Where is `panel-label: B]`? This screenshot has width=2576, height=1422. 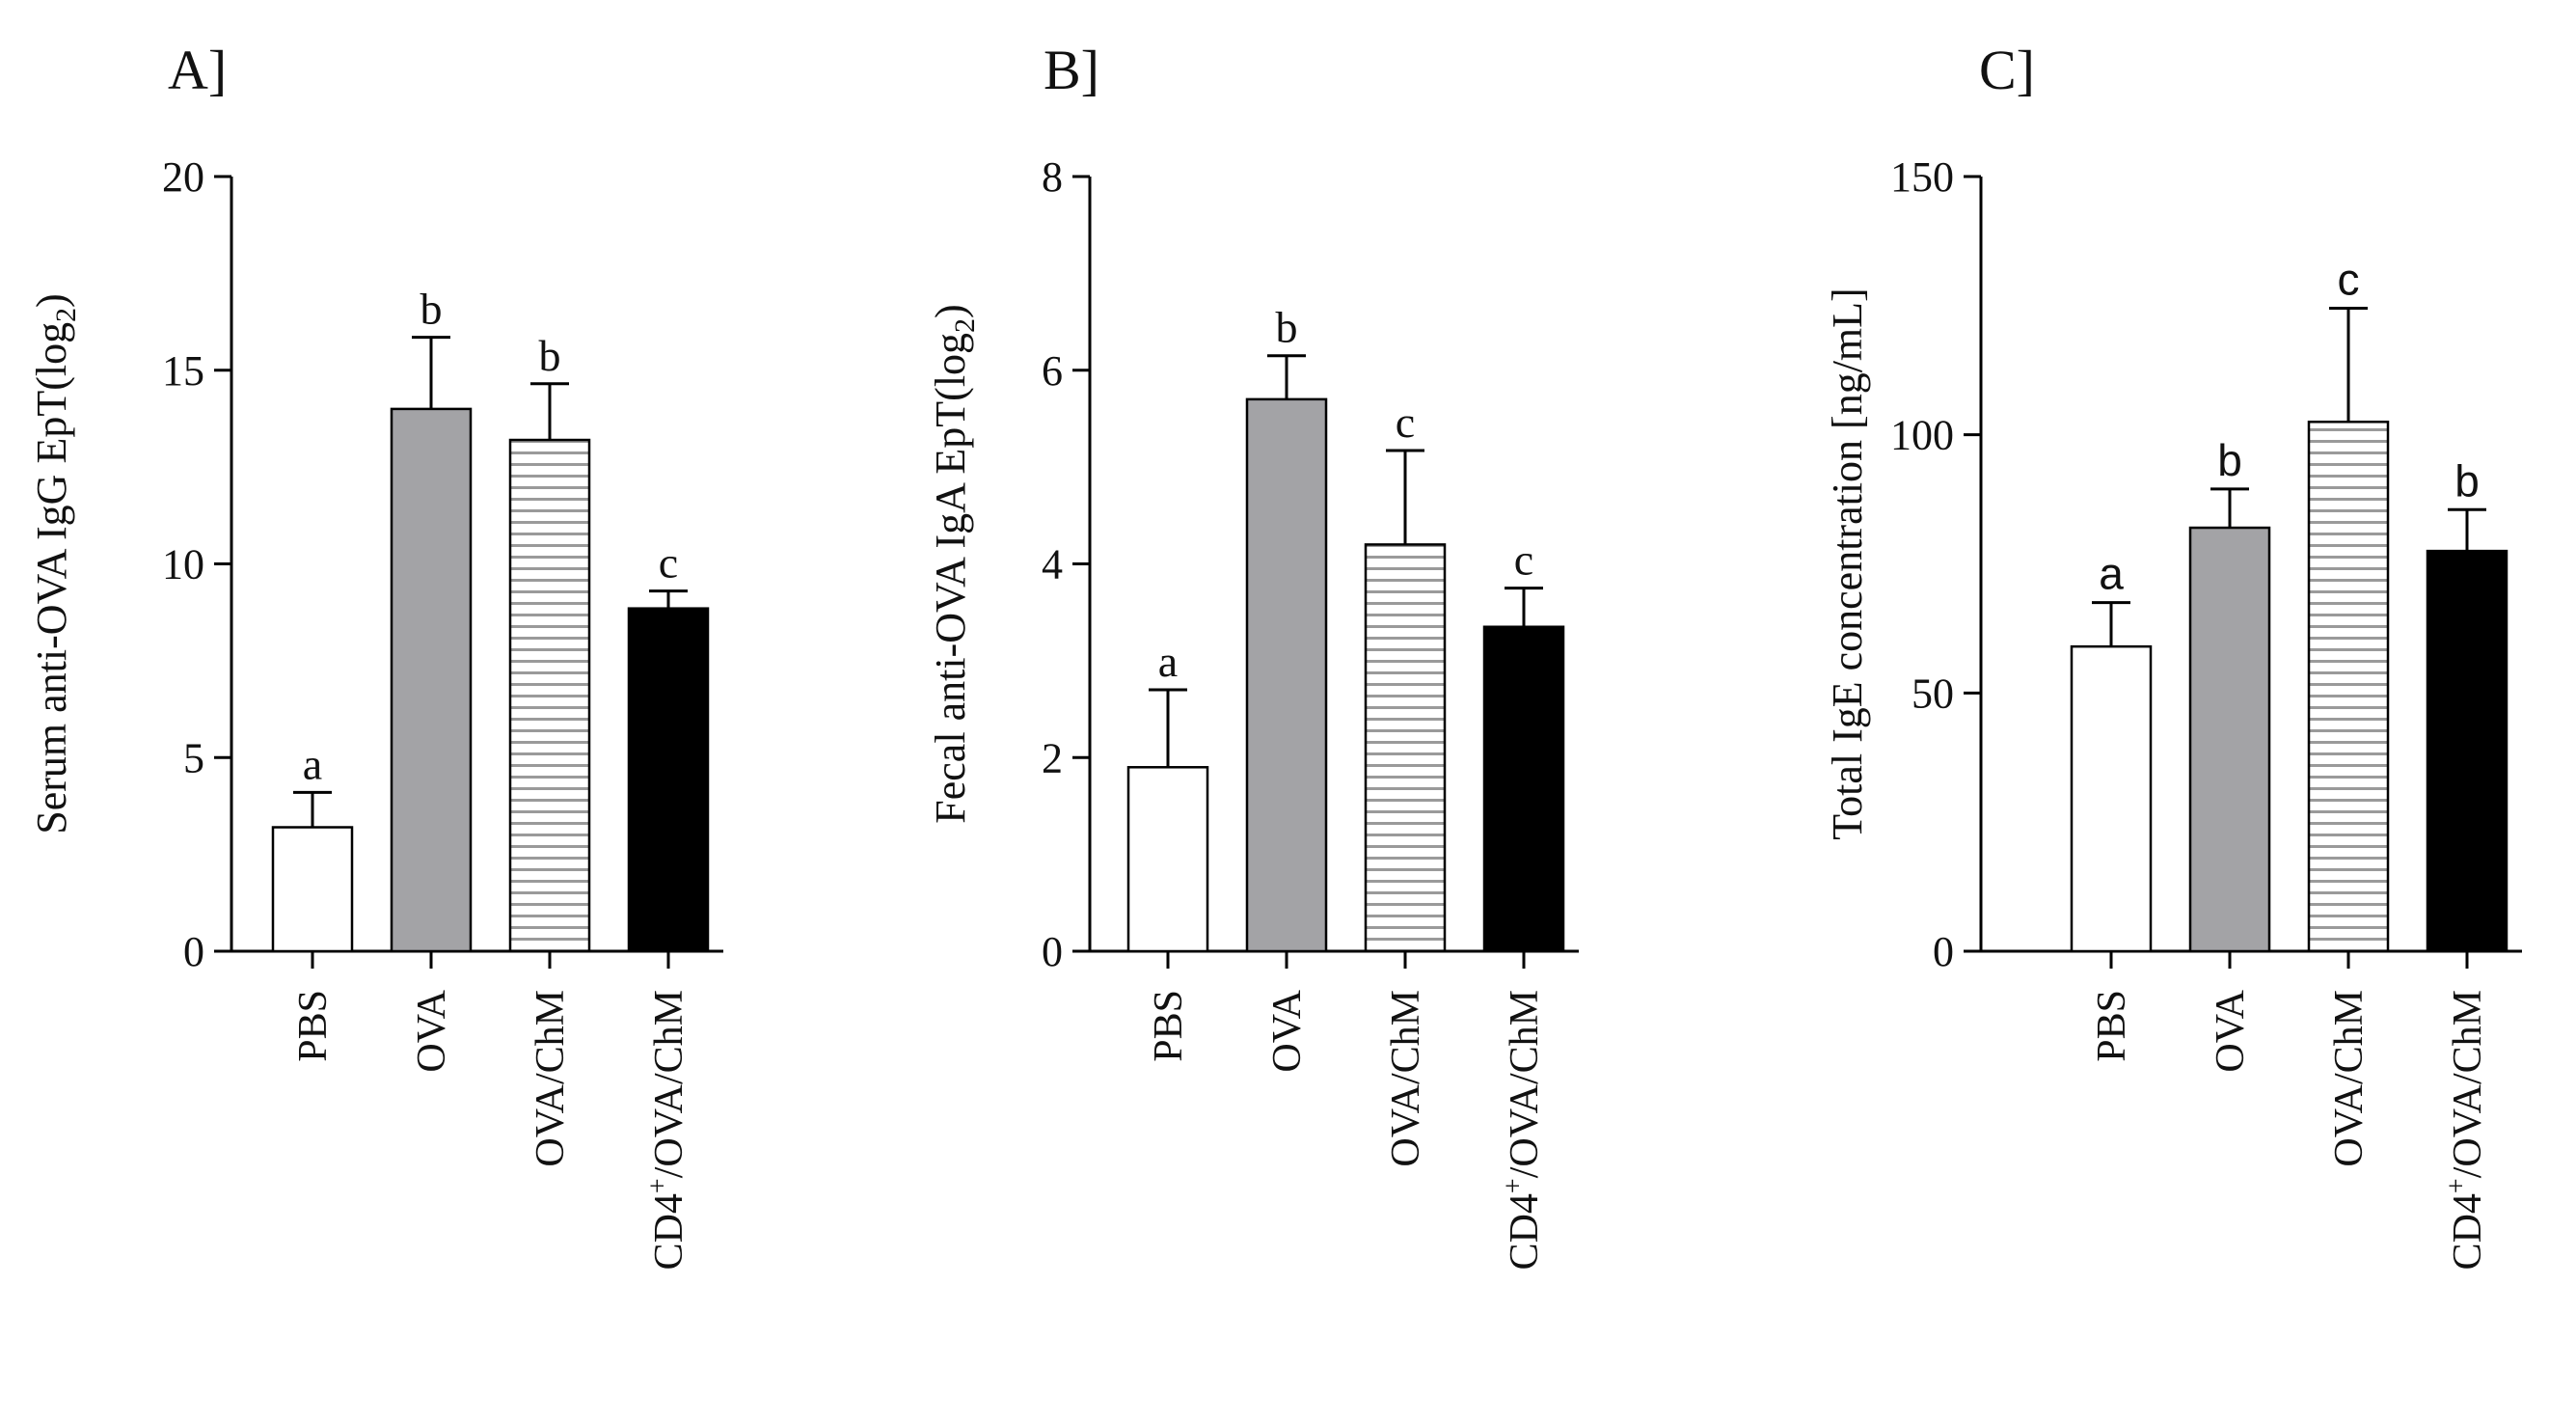
panel-label: B] is located at coordinates (1071, 70).